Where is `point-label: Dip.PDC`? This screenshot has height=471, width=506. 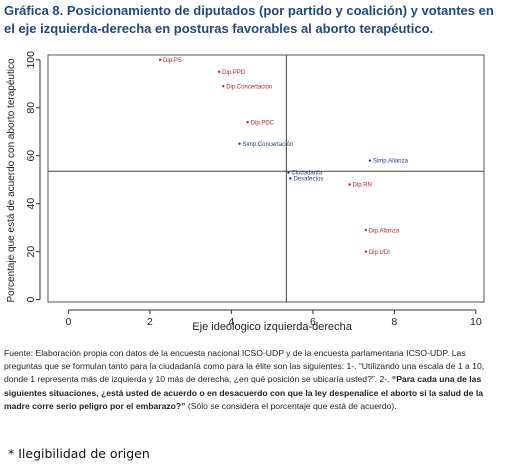 point-label: Dip.PDC is located at coordinates (263, 123).